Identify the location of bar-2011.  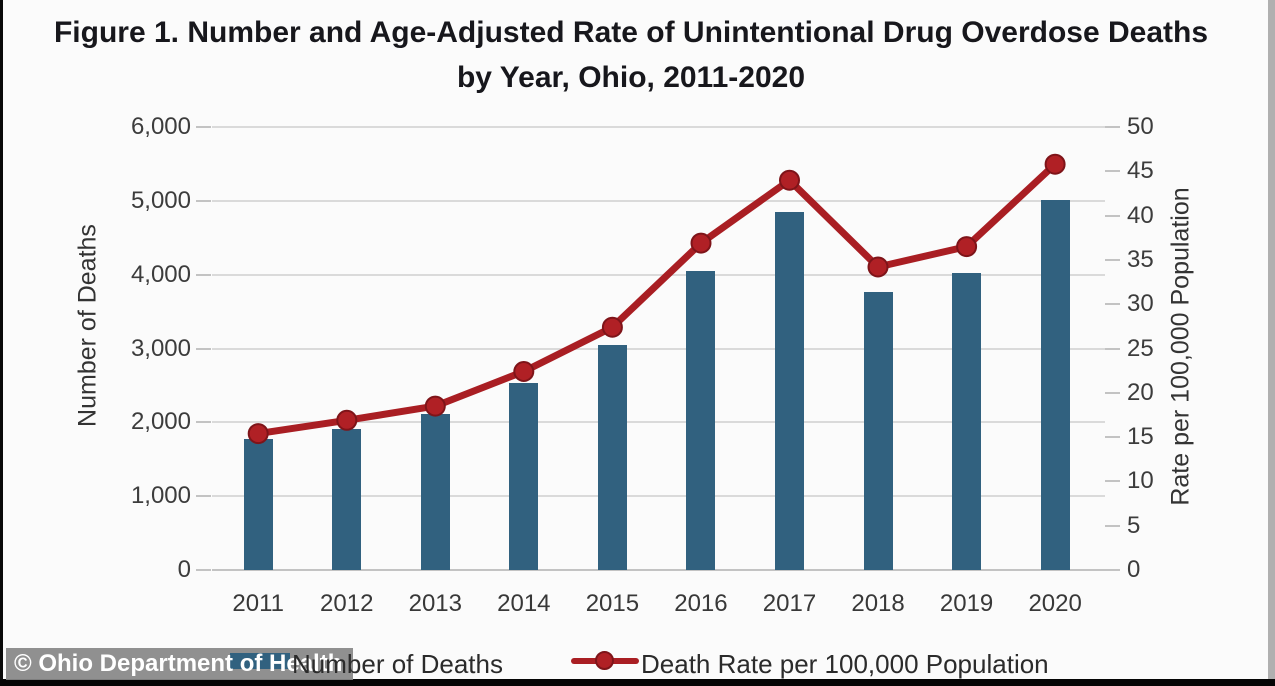
(258, 504).